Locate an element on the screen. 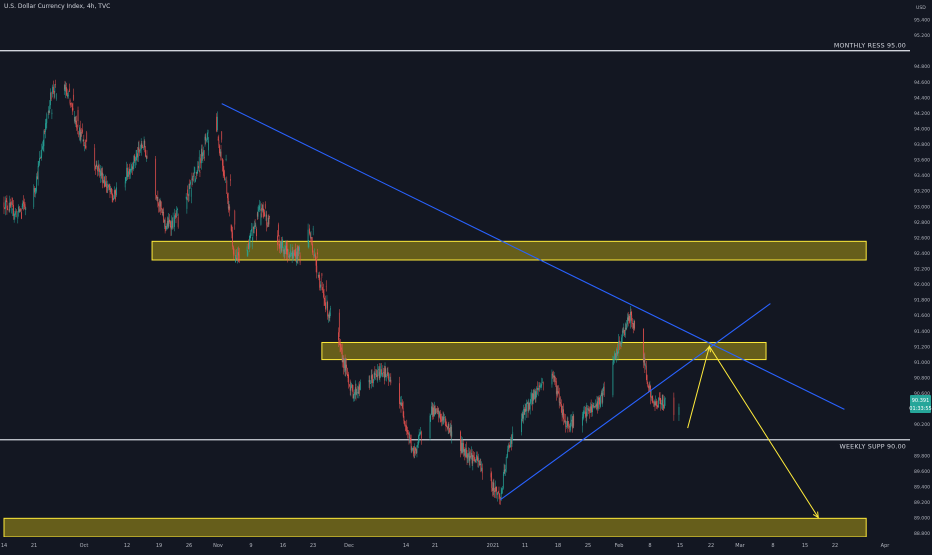  time-tick-label: 21 is located at coordinates (34, 546).